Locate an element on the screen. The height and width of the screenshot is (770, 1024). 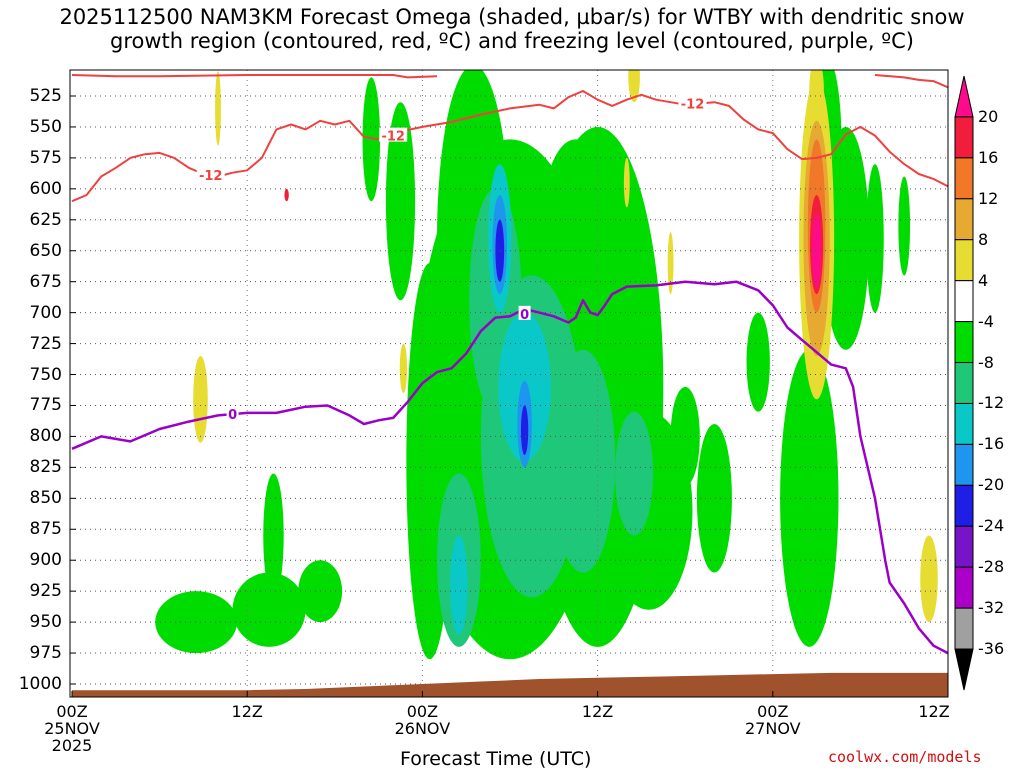
y-tick-label: 675 is located at coordinates (45, 281).